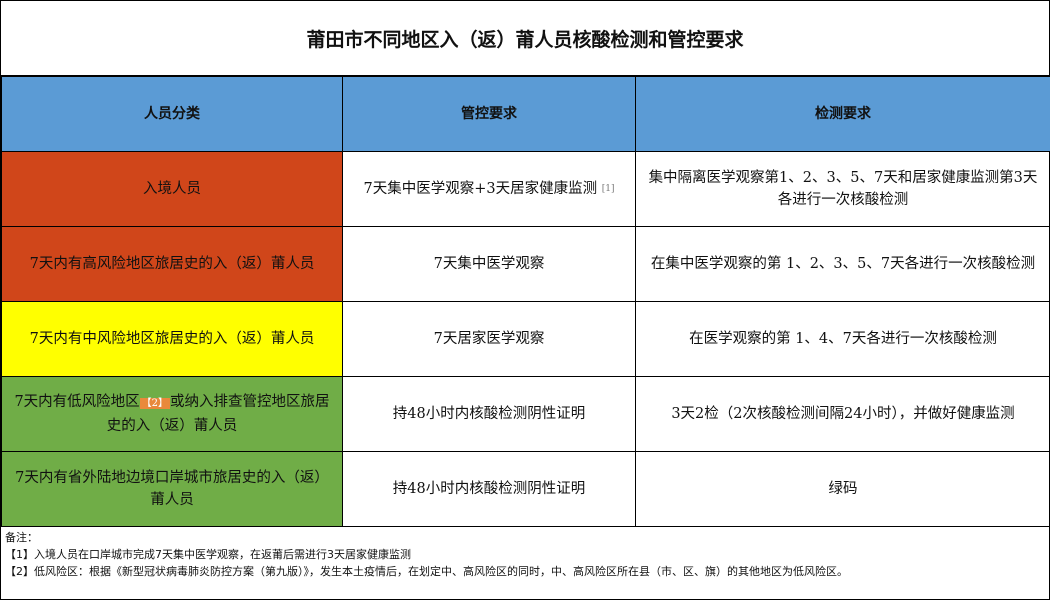 The height and width of the screenshot is (600, 1050). What do you see at coordinates (155, 403) in the screenshot?
I see `footnote-ref: 【2】` at bounding box center [155, 403].